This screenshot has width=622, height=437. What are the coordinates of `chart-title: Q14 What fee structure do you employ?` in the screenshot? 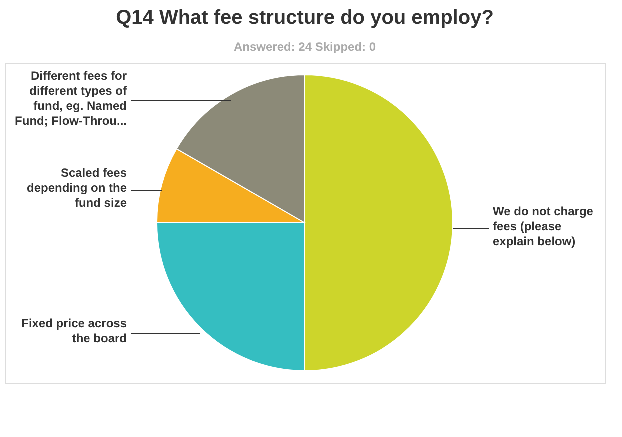 It's located at (305, 18).